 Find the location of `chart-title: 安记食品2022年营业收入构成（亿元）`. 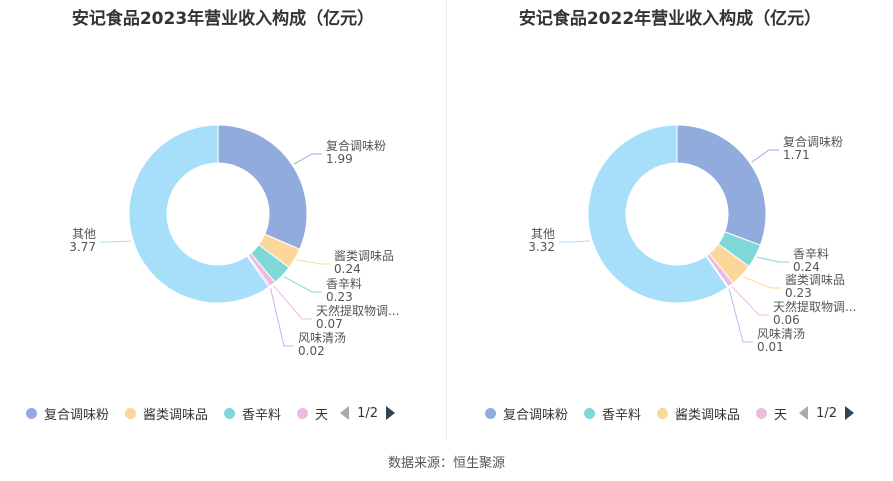

chart-title: 安记食品2022年营业收入构成（亿元） is located at coordinates (670, 19).